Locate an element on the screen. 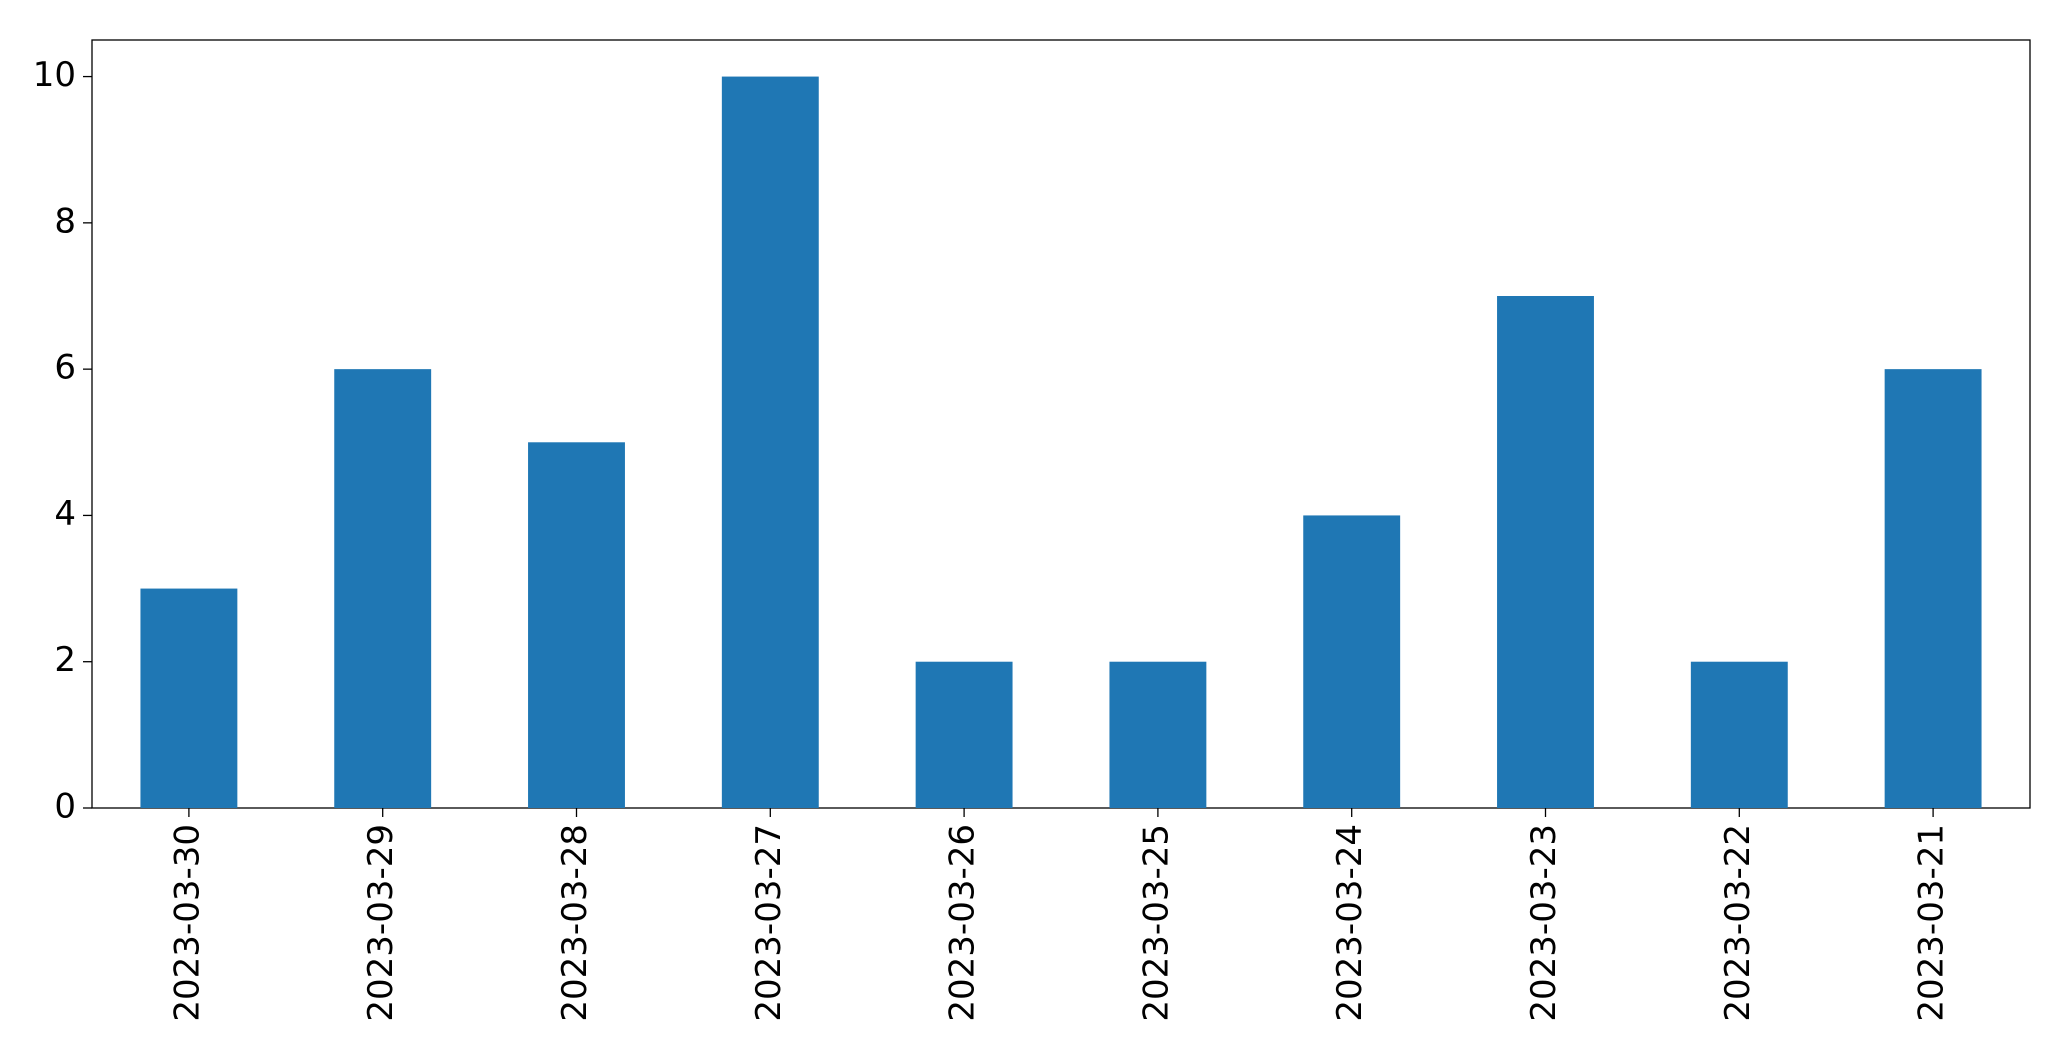 The image size is (2071, 1061). x-tick-label: 2023-03-23 is located at coordinates (1544, 923).